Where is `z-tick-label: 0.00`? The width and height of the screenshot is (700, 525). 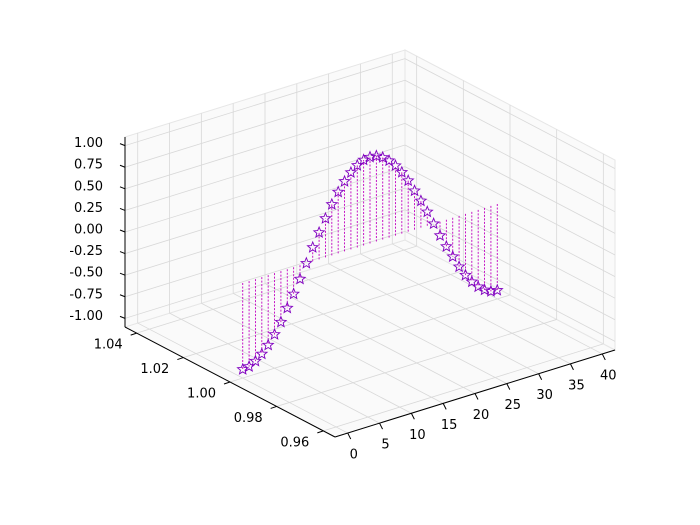
z-tick-label: 0.00 is located at coordinates (88, 230).